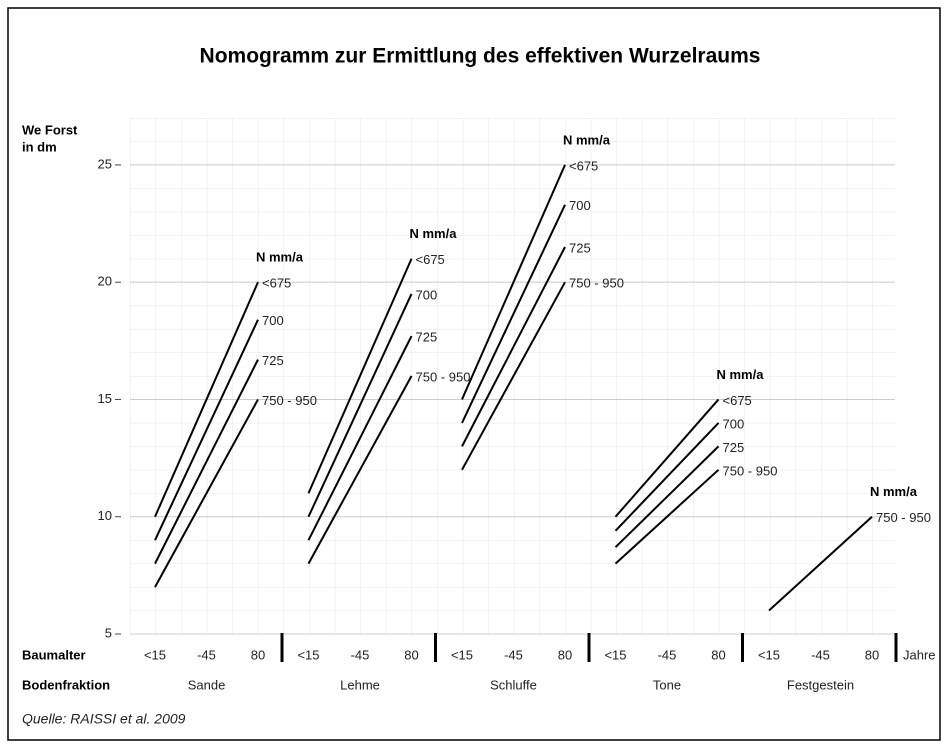 The image size is (949, 748). What do you see at coordinates (105, 515) in the screenshot?
I see `y-tick-label: 10` at bounding box center [105, 515].